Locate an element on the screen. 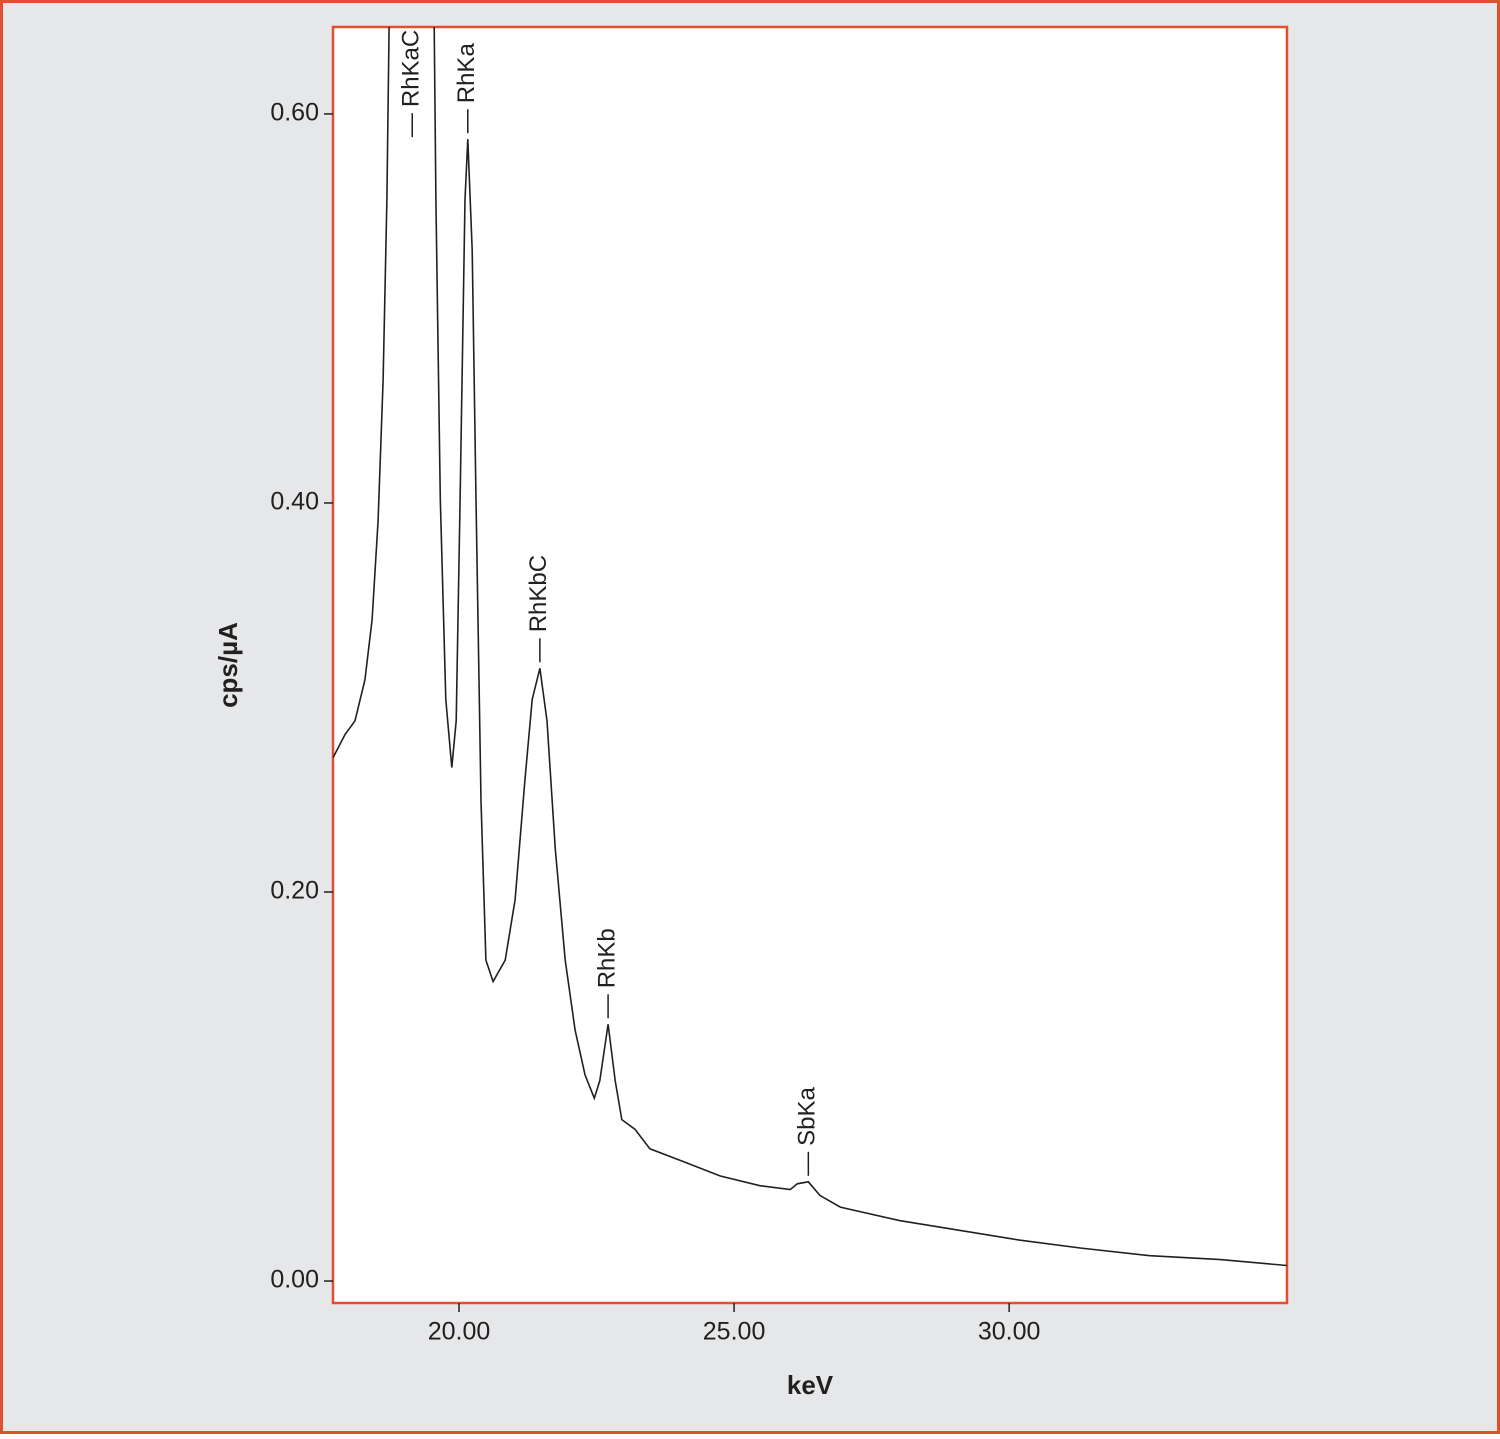  annotation-label: SbKa is located at coordinates (807, 1115).